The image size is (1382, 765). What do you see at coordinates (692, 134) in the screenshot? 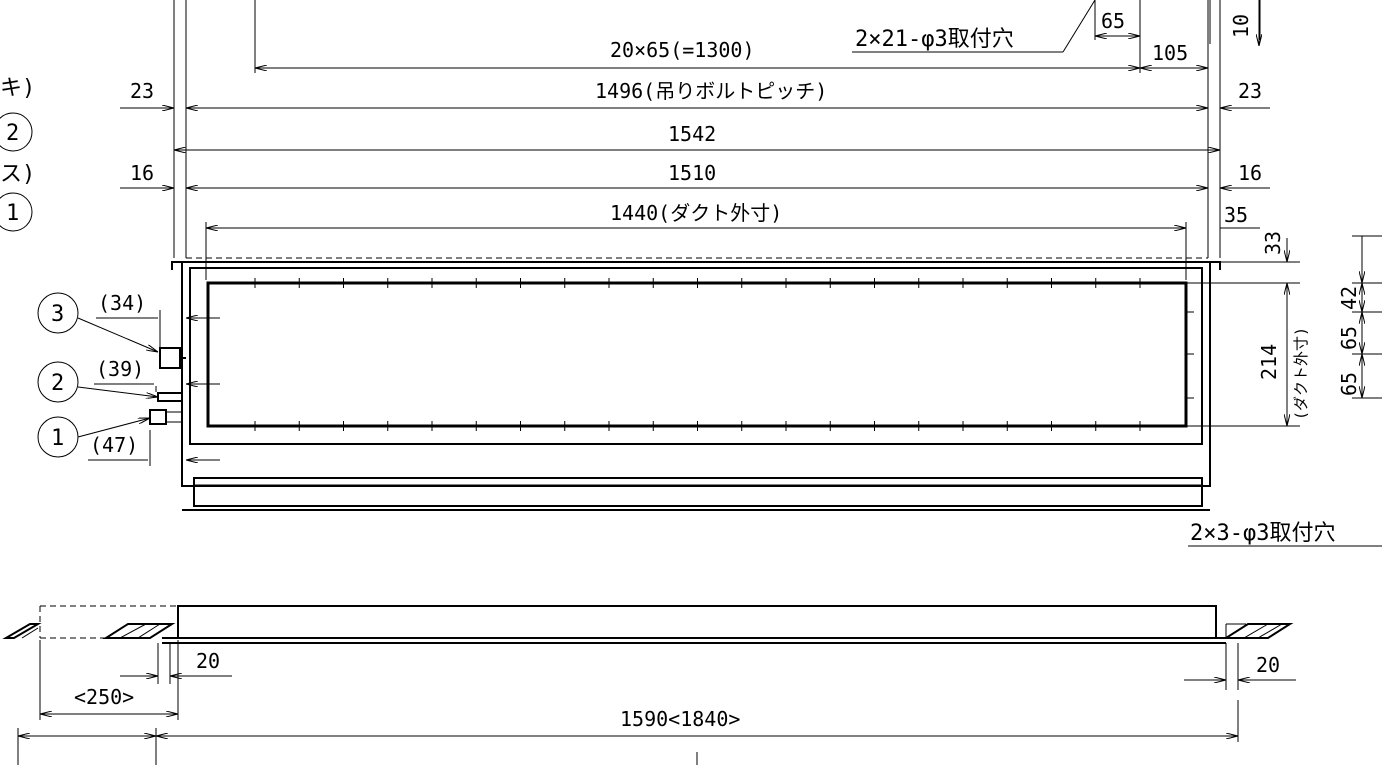
I see `dim-1542: 1542` at bounding box center [692, 134].